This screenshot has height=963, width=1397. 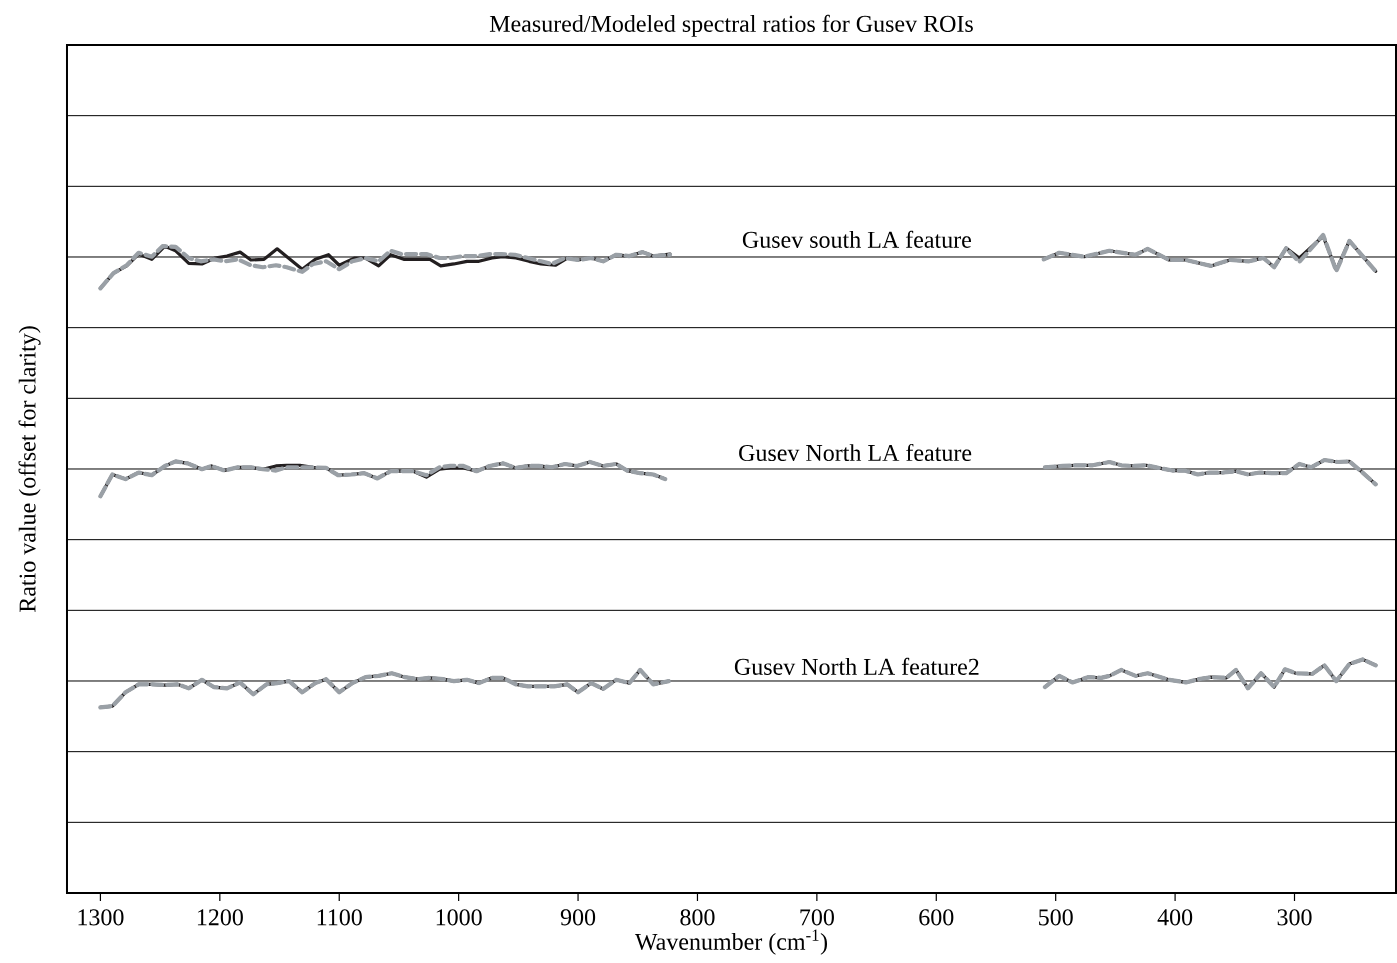 I want to click on annotation: Gusev south LA feature, so click(x=856, y=239).